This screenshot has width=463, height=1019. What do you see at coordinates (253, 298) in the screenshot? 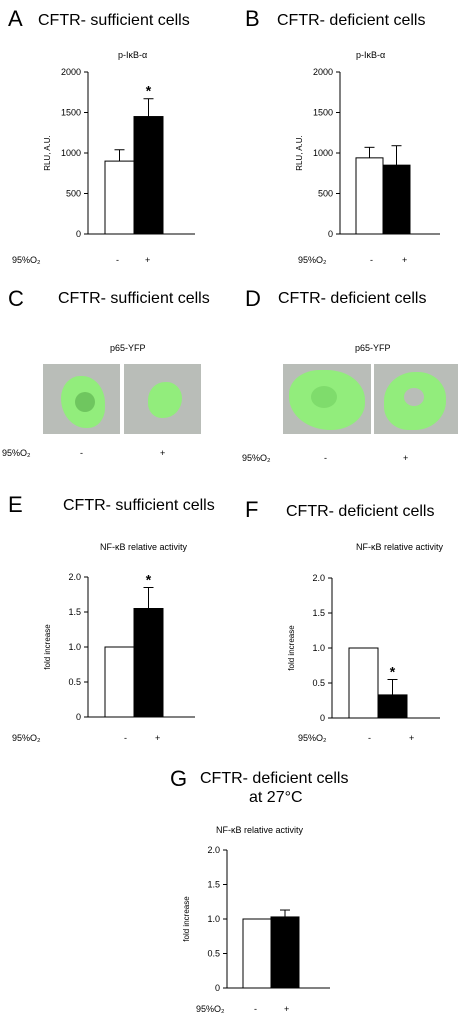
I see `panel-d-letter: D` at bounding box center [253, 298].